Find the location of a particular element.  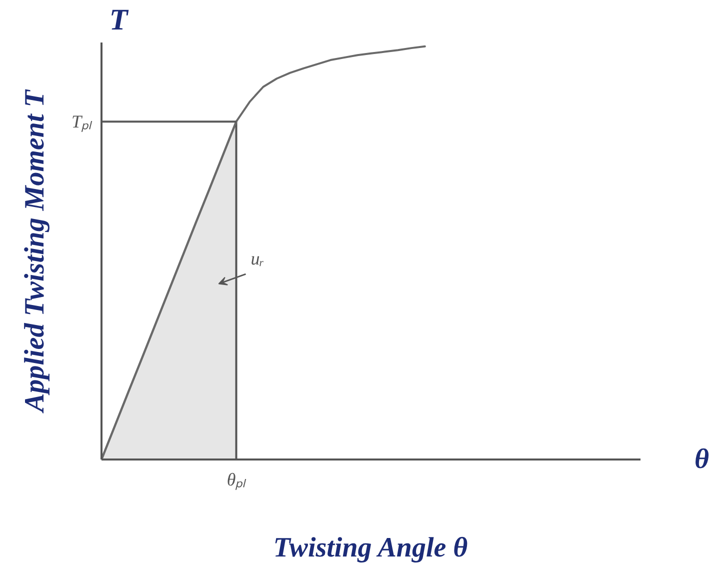

y-axis-title: Applied Twisting Moment T is located at coordinates (34, 251).